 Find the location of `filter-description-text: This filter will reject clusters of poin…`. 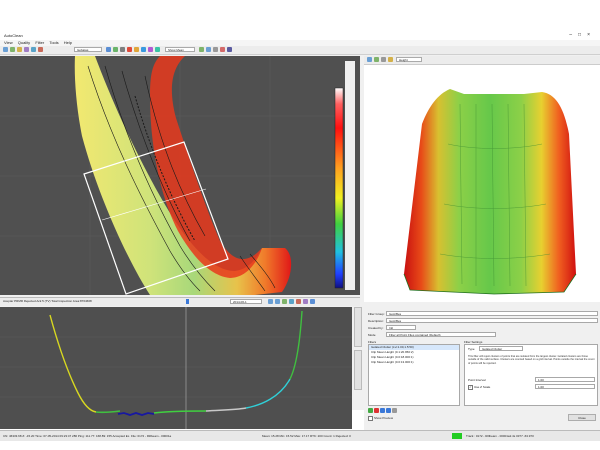

filter-description-text: This filter will reject clusters of poin… is located at coordinates (531, 360).